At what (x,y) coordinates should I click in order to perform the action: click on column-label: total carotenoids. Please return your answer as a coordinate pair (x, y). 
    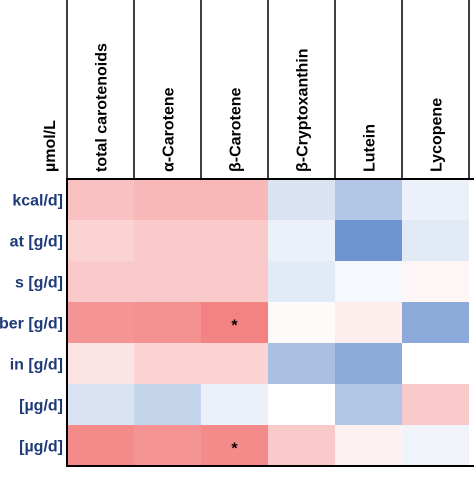
    Looking at the image, I should click on (102, 107).